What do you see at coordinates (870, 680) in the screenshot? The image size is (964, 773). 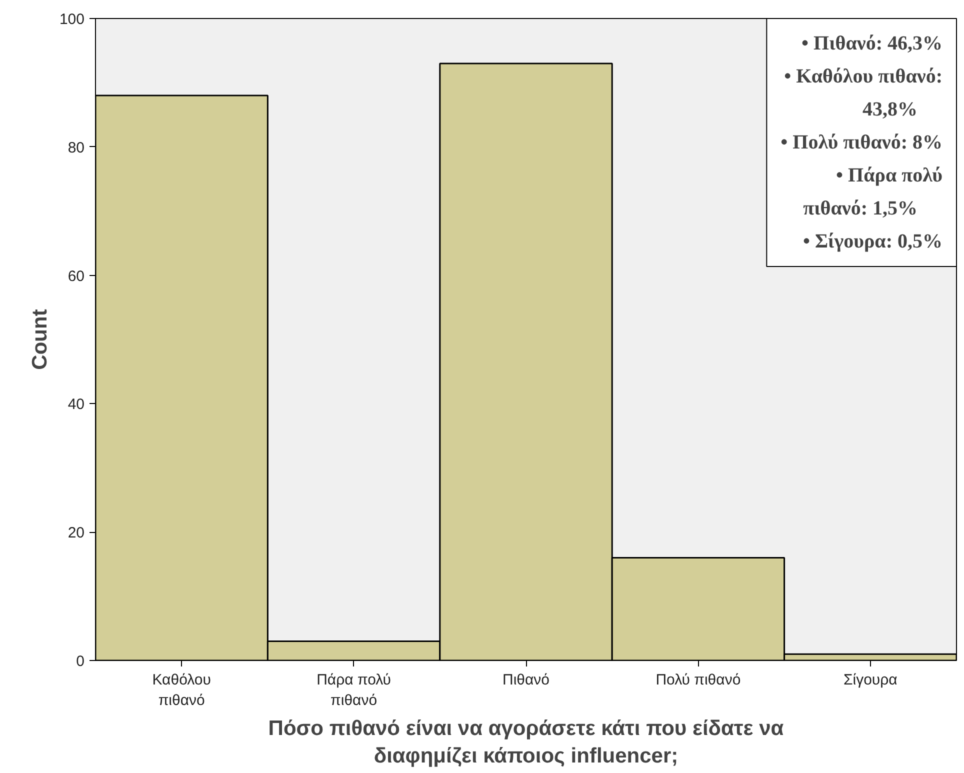 I see `x-tick-label: Σίγουρα` at bounding box center [870, 680].